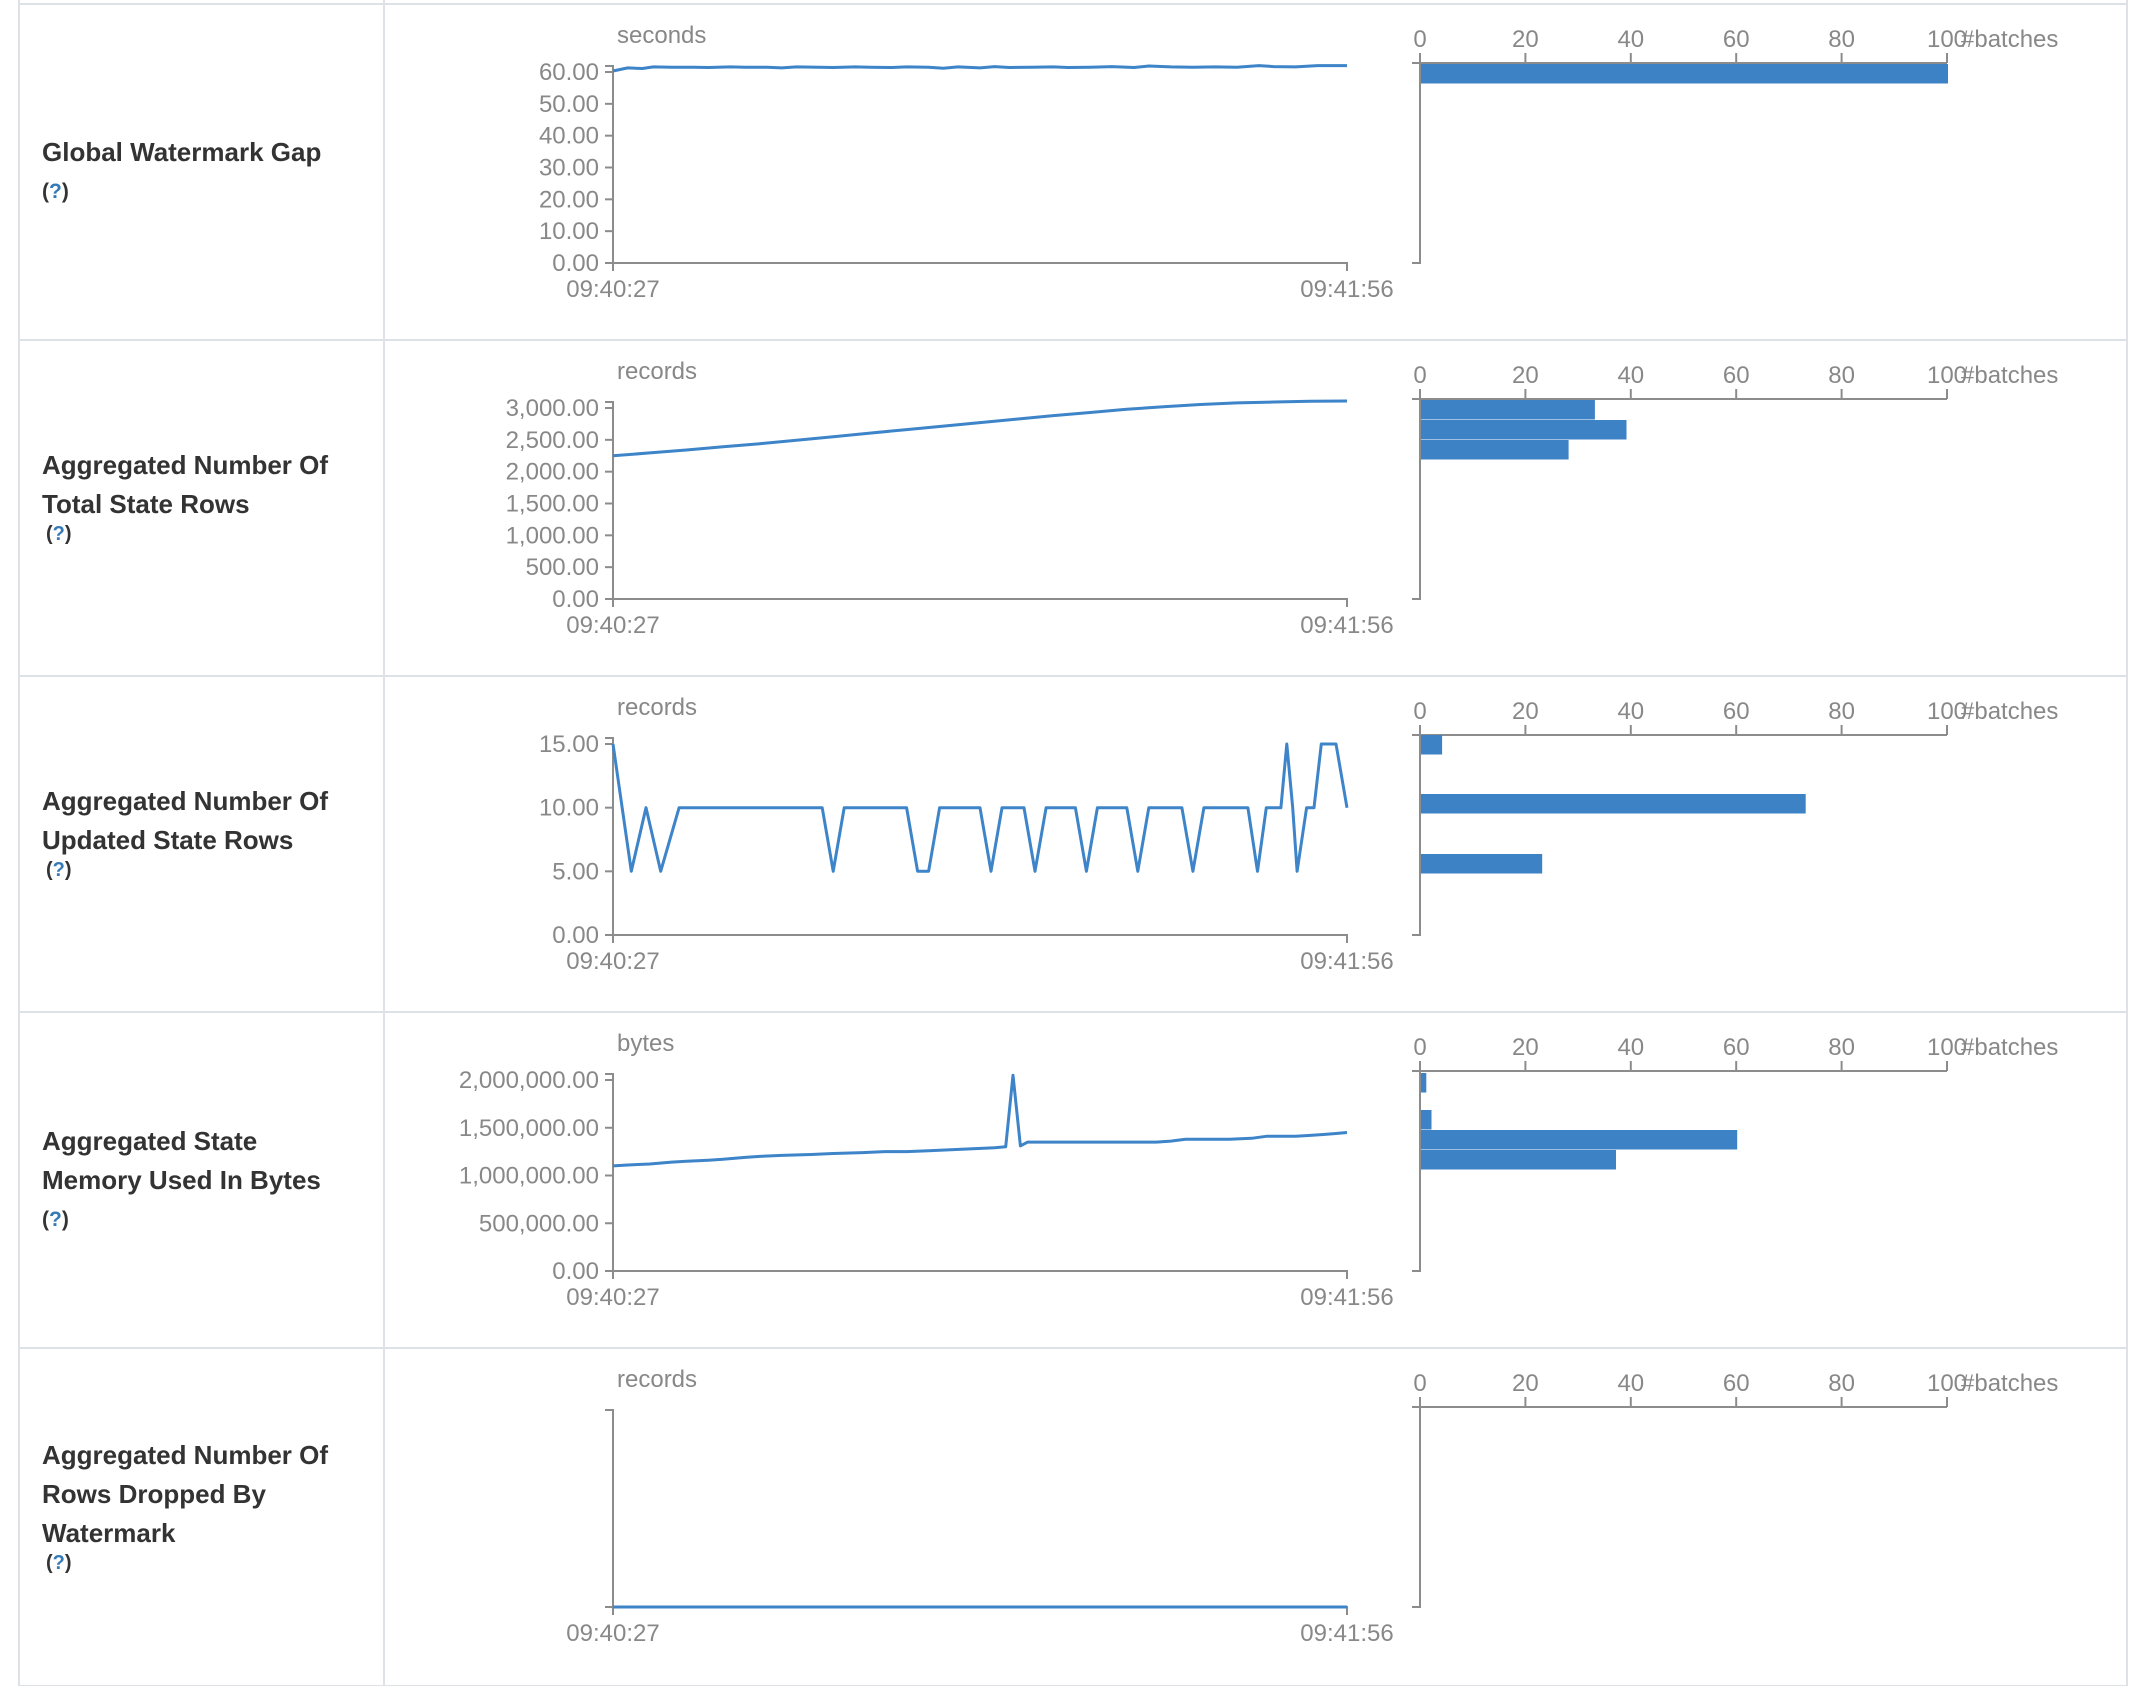 The image size is (2132, 1686). I want to click on histogram-y-axis, so click(1416, 1171).